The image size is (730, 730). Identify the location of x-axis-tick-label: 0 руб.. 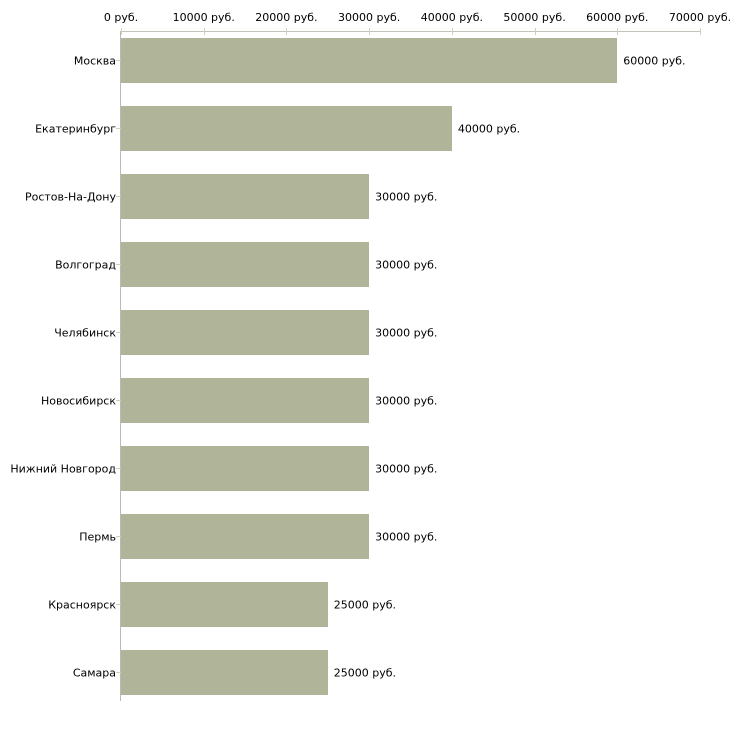
(121, 17).